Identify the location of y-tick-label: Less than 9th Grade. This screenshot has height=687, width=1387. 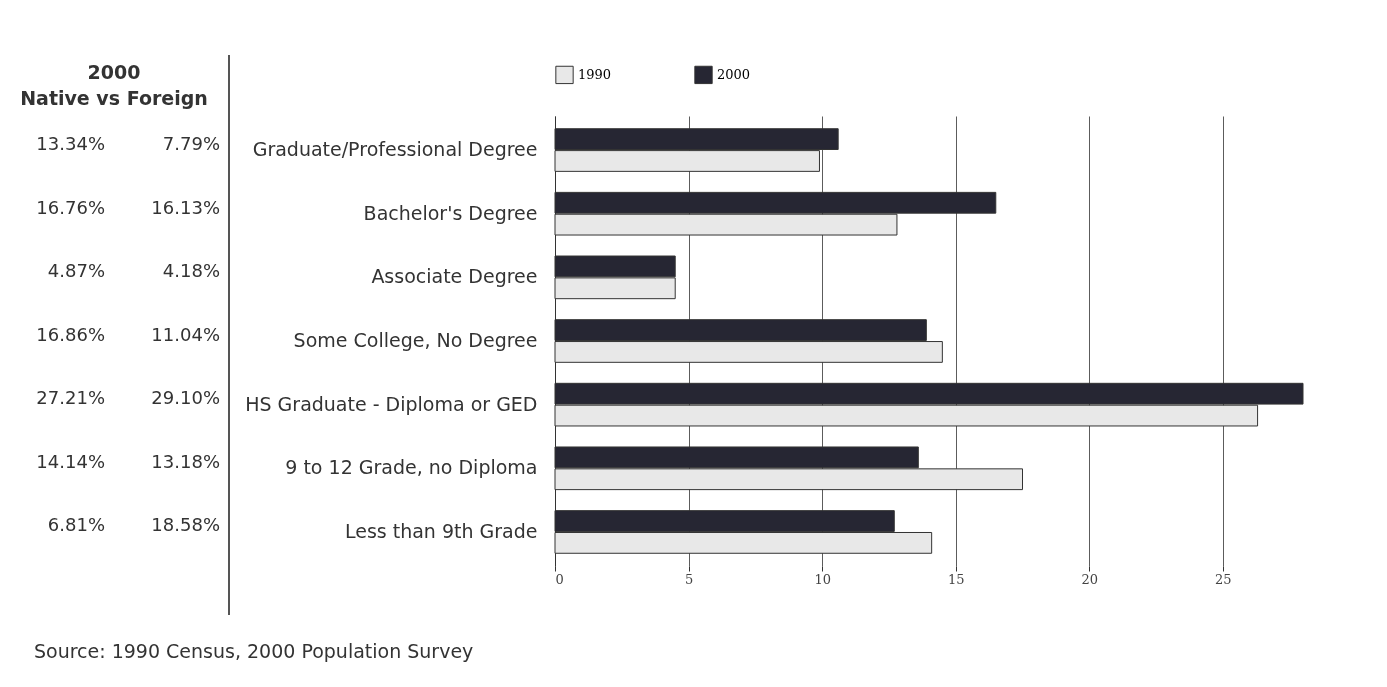
(441, 530).